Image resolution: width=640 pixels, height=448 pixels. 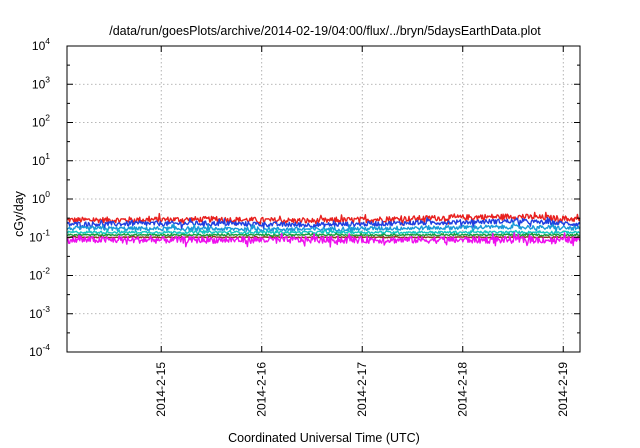 I want to click on x-tick-label: 2014-2-17, so click(x=362, y=389).